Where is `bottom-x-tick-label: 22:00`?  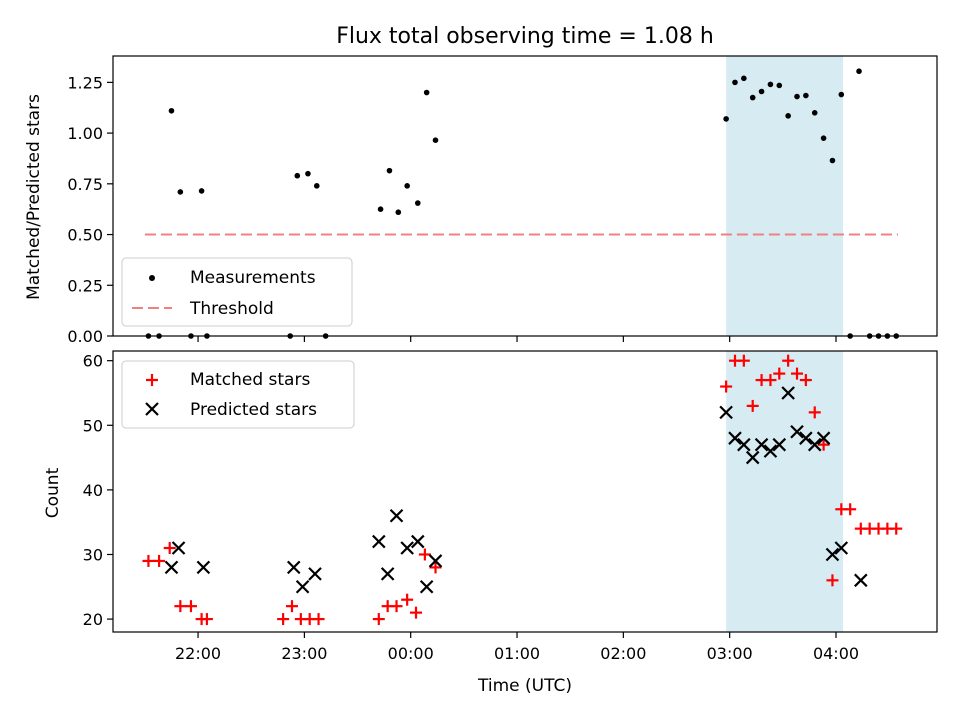
bottom-x-tick-label: 22:00 is located at coordinates (198, 653).